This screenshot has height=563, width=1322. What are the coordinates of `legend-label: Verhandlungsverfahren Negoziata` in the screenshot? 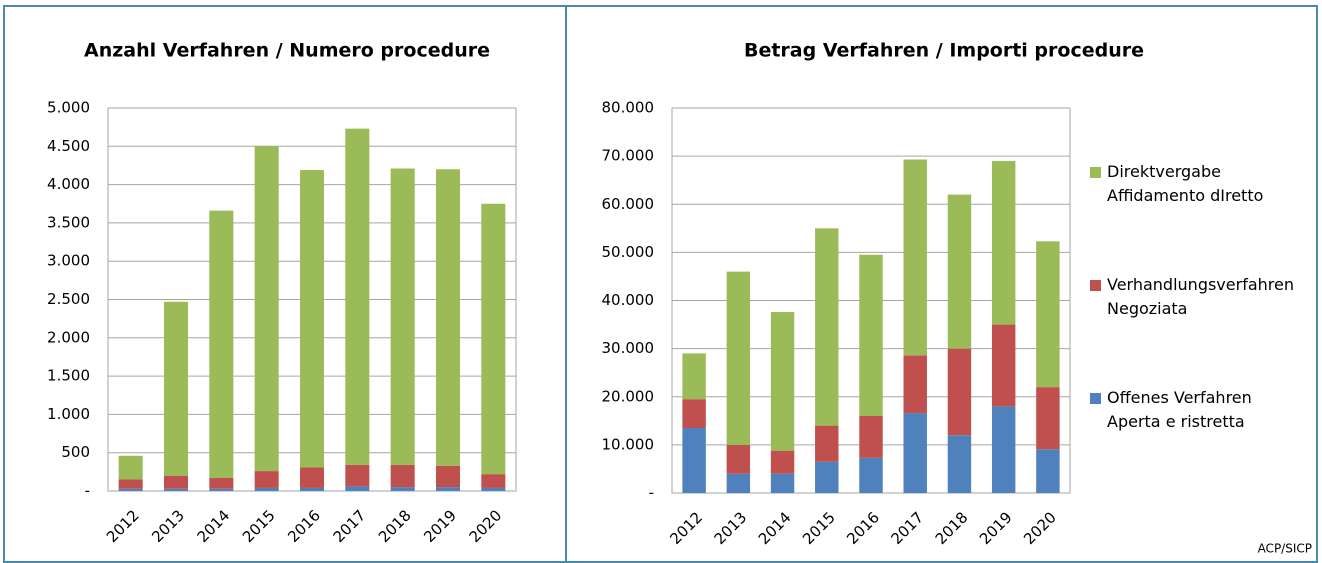 It's located at (1200, 296).